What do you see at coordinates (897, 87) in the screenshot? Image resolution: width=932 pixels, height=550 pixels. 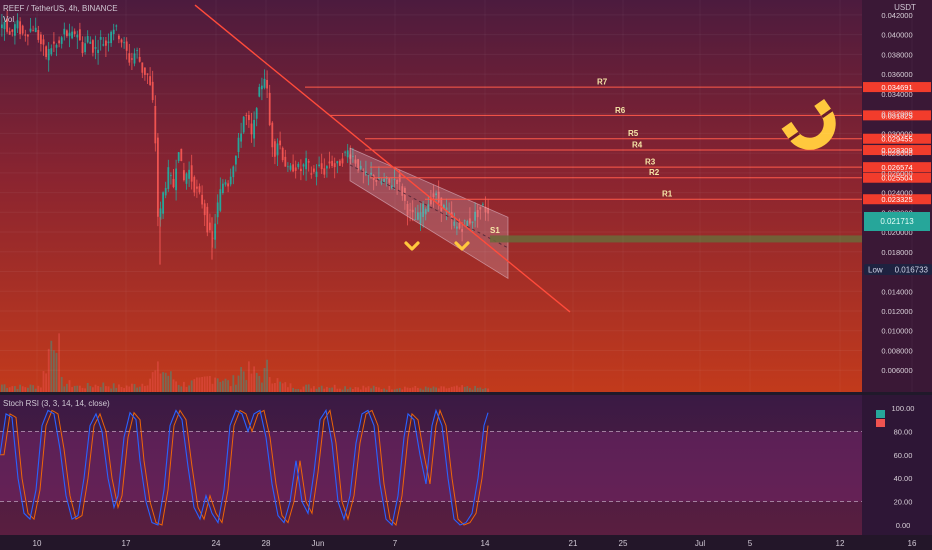 I see `level-price-tag` at bounding box center [897, 87].